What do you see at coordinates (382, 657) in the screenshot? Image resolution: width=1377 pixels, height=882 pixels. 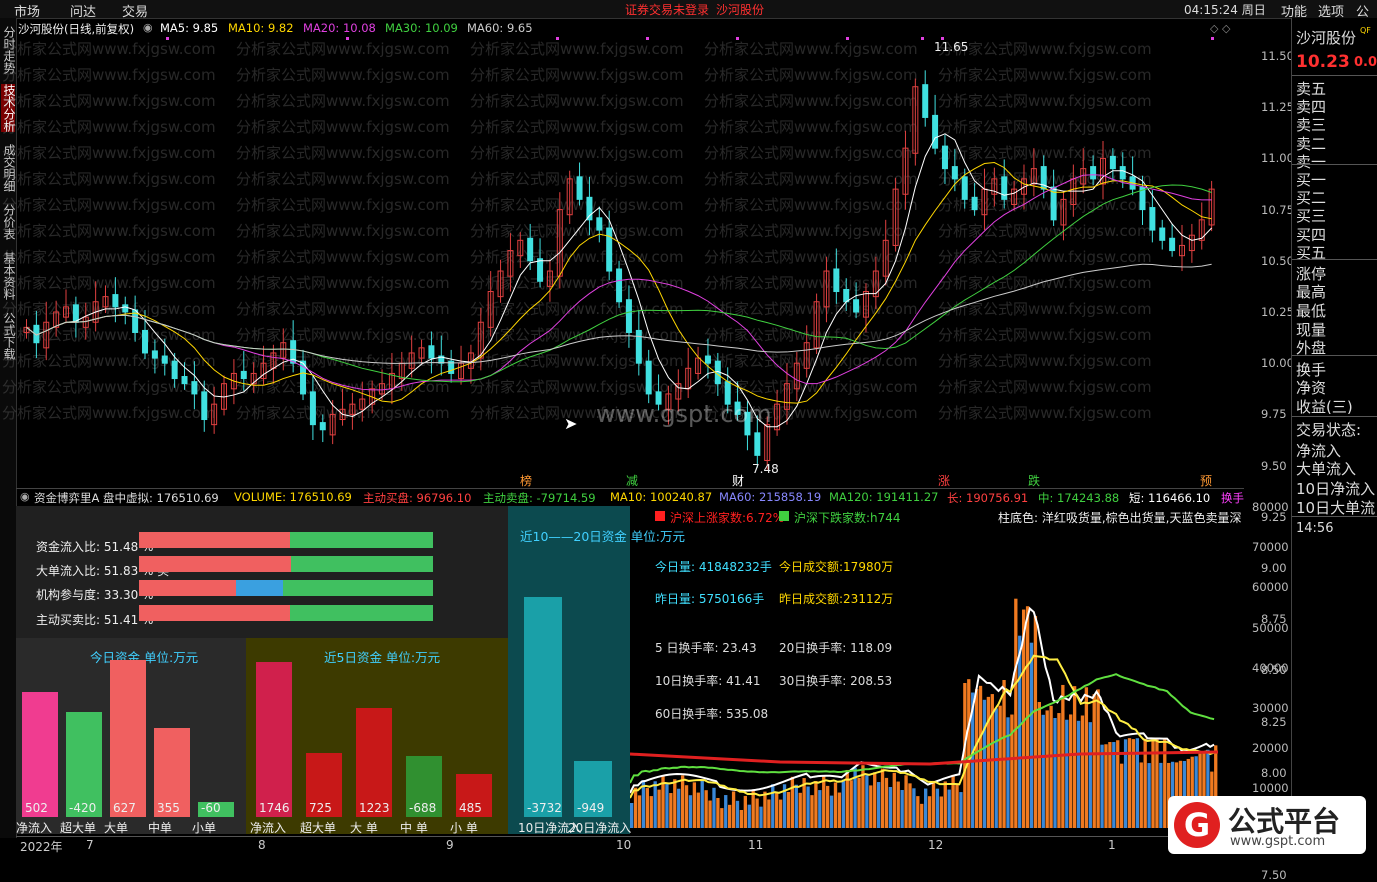 I see `five-day-funds-title: 近5日资金 单位:万元` at bounding box center [382, 657].